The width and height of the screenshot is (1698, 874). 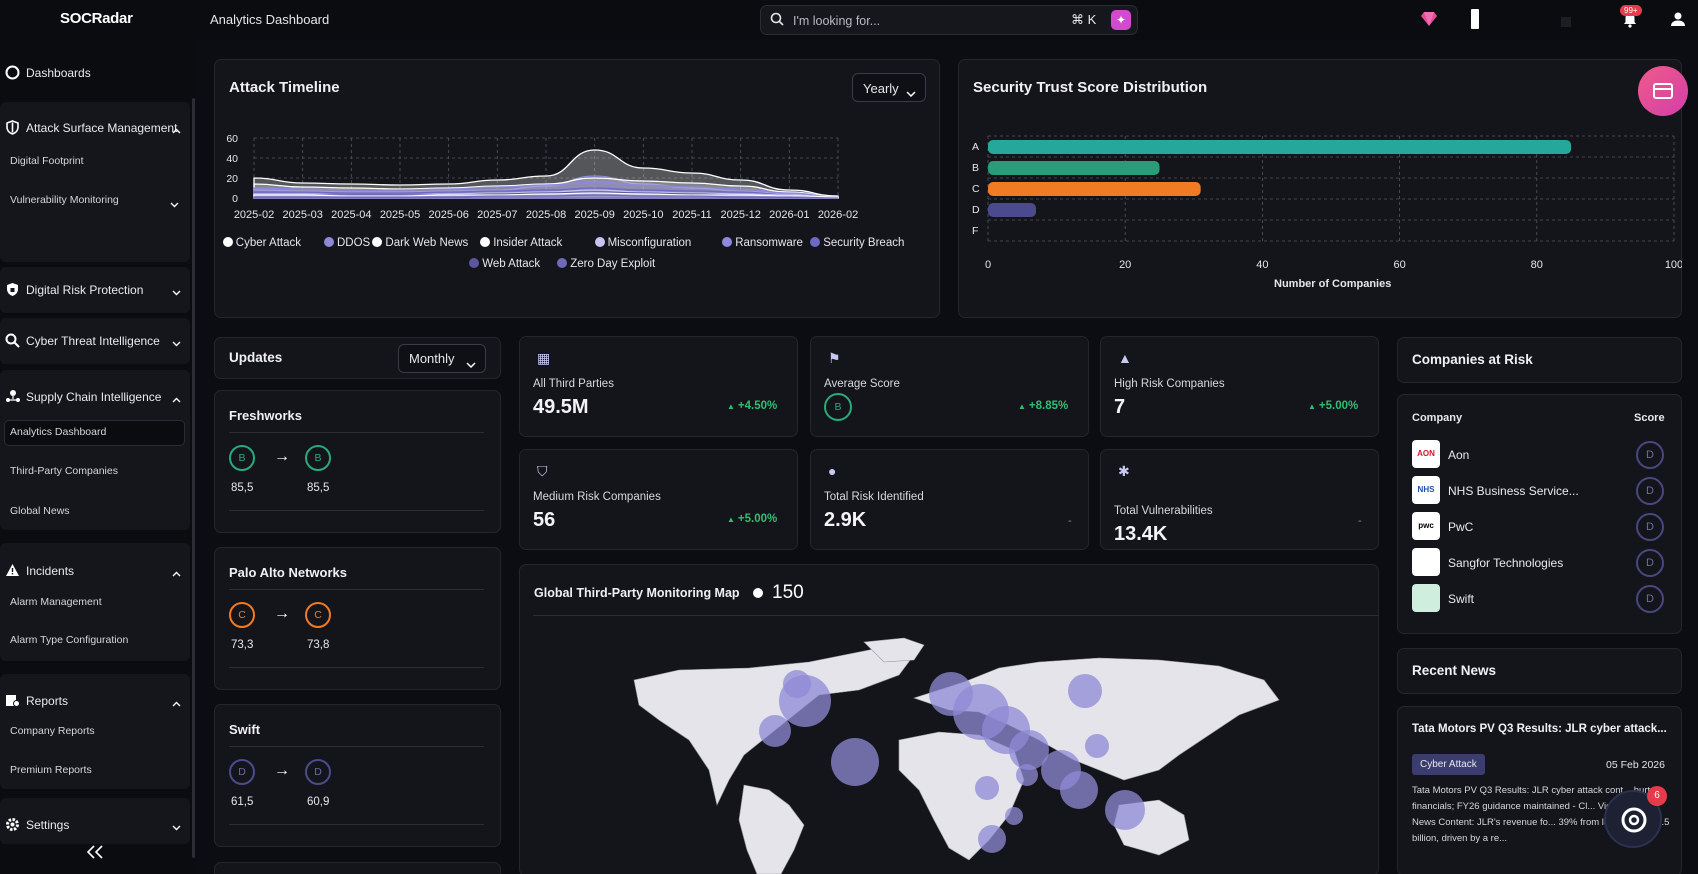 What do you see at coordinates (1631, 10) in the screenshot?
I see `notification-badge: 99+` at bounding box center [1631, 10].